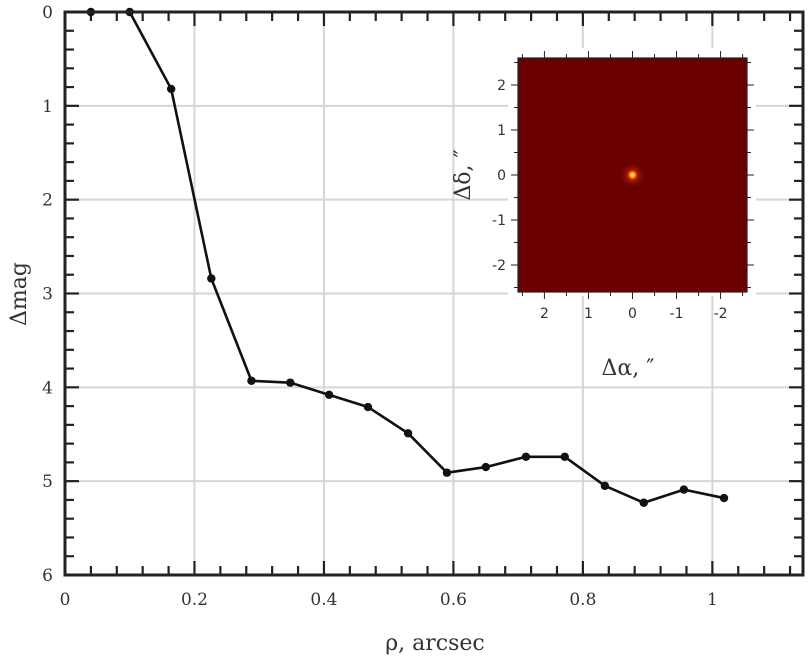 This screenshot has height=660, width=808. What do you see at coordinates (712, 600) in the screenshot?
I see `x-tick-label: 1` at bounding box center [712, 600].